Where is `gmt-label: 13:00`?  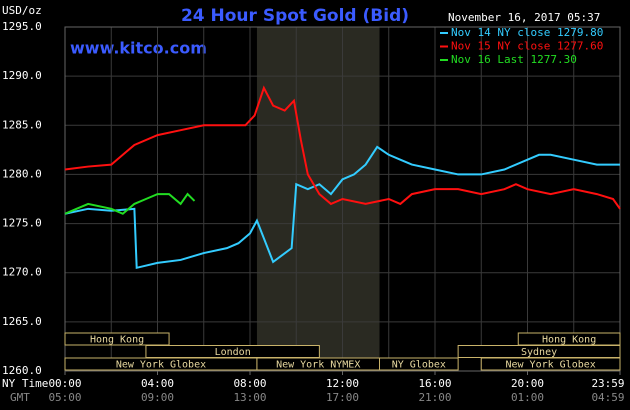
gmt-label: 13:00 is located at coordinates (249, 397).